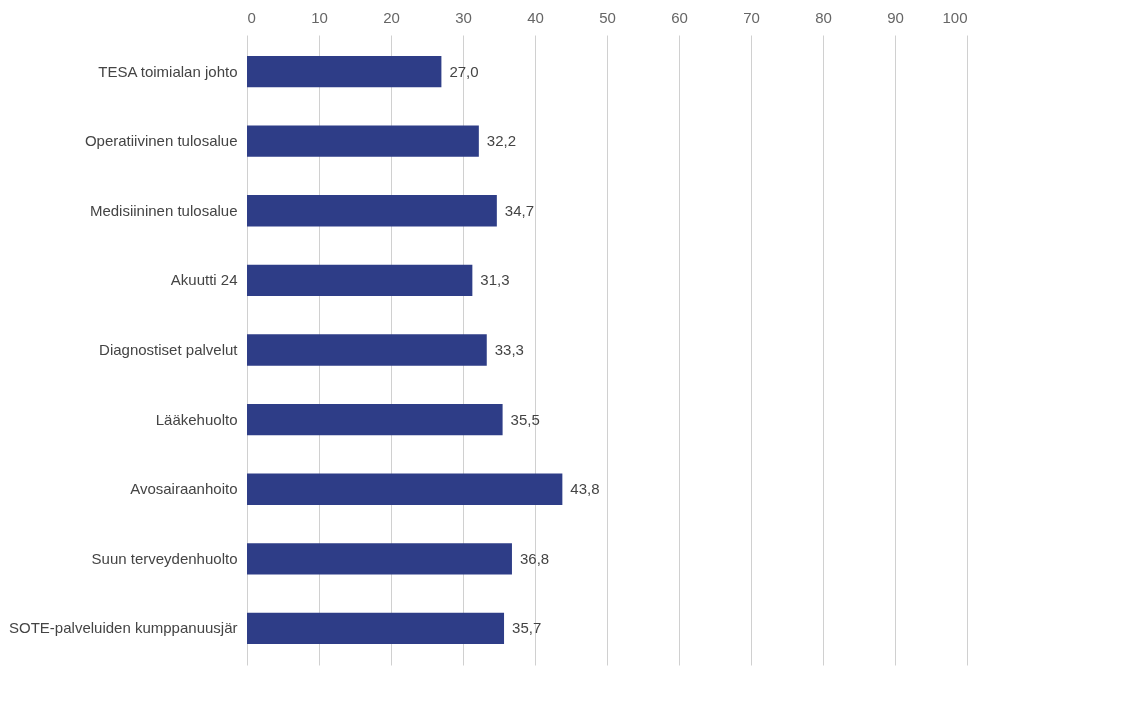  Describe the element at coordinates (184, 489) in the screenshot. I see `y-tick-label: Avosairaanhoito` at that location.